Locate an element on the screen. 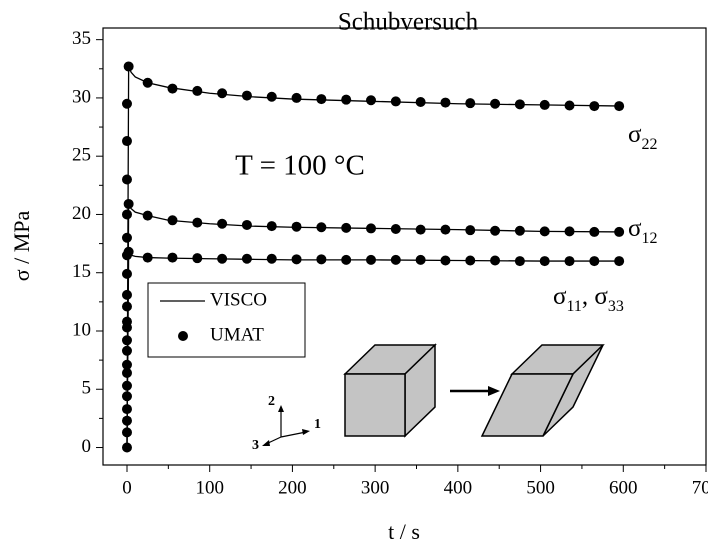 The width and height of the screenshot is (708, 548). legend-box is located at coordinates (226, 320).